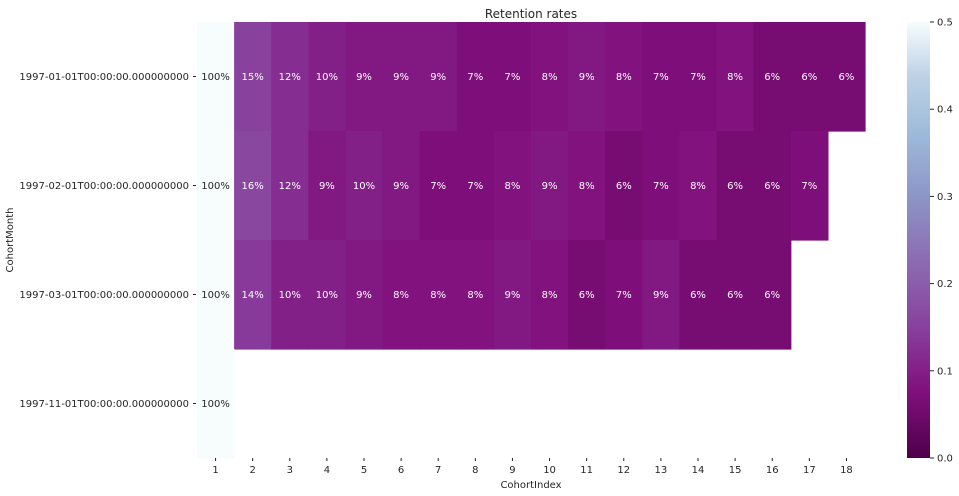 The height and width of the screenshot is (496, 959). What do you see at coordinates (661, 470) in the screenshot?
I see `x-tick-label: 13` at bounding box center [661, 470].